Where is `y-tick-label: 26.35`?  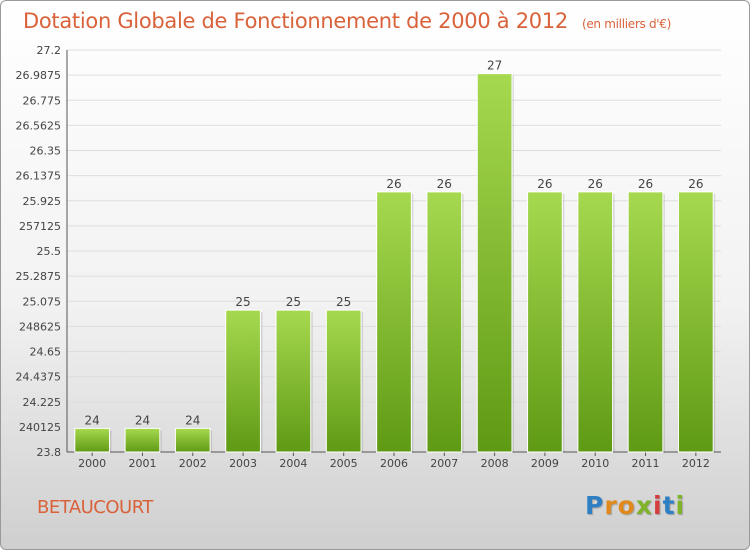
y-tick-label: 26.35 is located at coordinates (46, 151).